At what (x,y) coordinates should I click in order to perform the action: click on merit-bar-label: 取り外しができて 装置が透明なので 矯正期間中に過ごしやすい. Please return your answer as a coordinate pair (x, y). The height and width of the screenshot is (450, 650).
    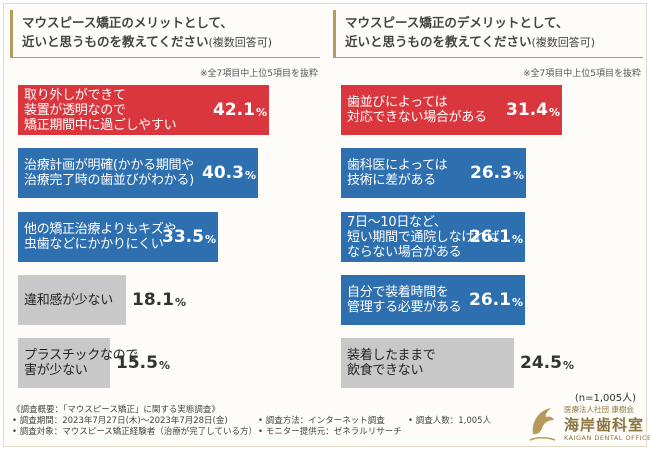
    Looking at the image, I should click on (100, 110).